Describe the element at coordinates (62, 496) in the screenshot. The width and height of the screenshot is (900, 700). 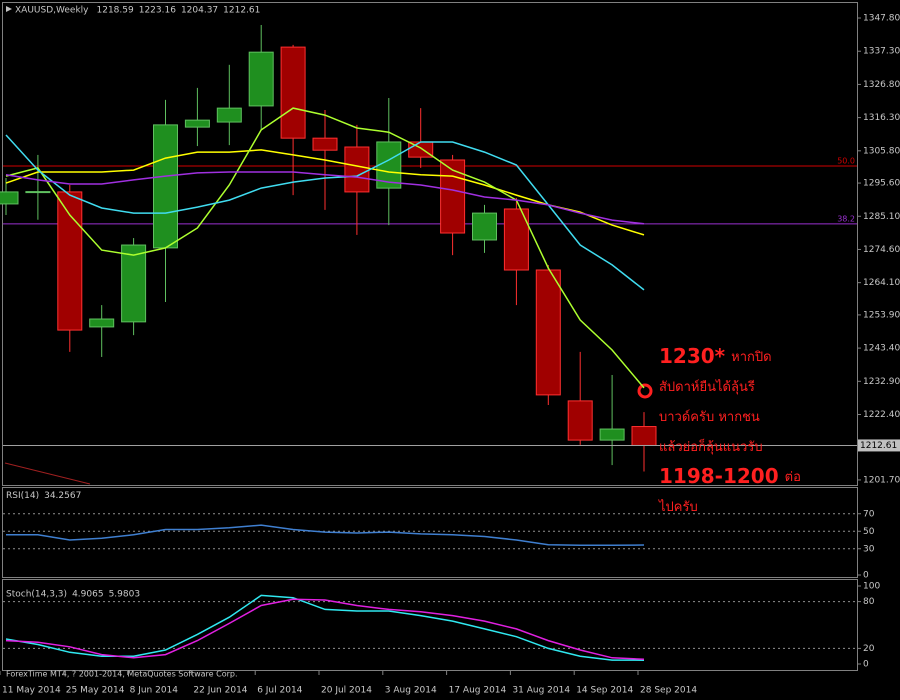
I see `indicator-value: 34.2567` at that location.